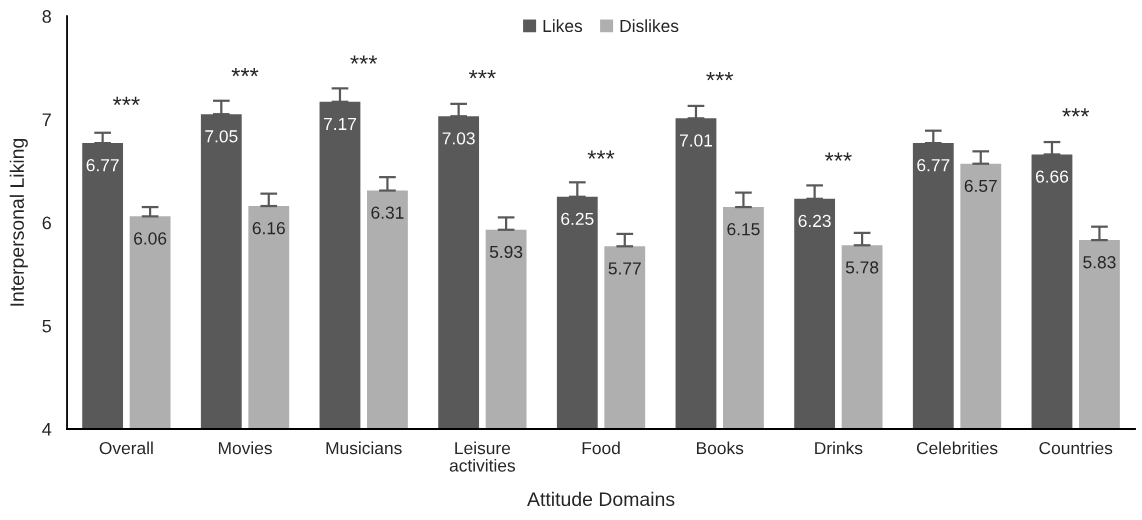 This screenshot has height=520, width=1142. I want to click on data-label: 6.31, so click(387, 212).